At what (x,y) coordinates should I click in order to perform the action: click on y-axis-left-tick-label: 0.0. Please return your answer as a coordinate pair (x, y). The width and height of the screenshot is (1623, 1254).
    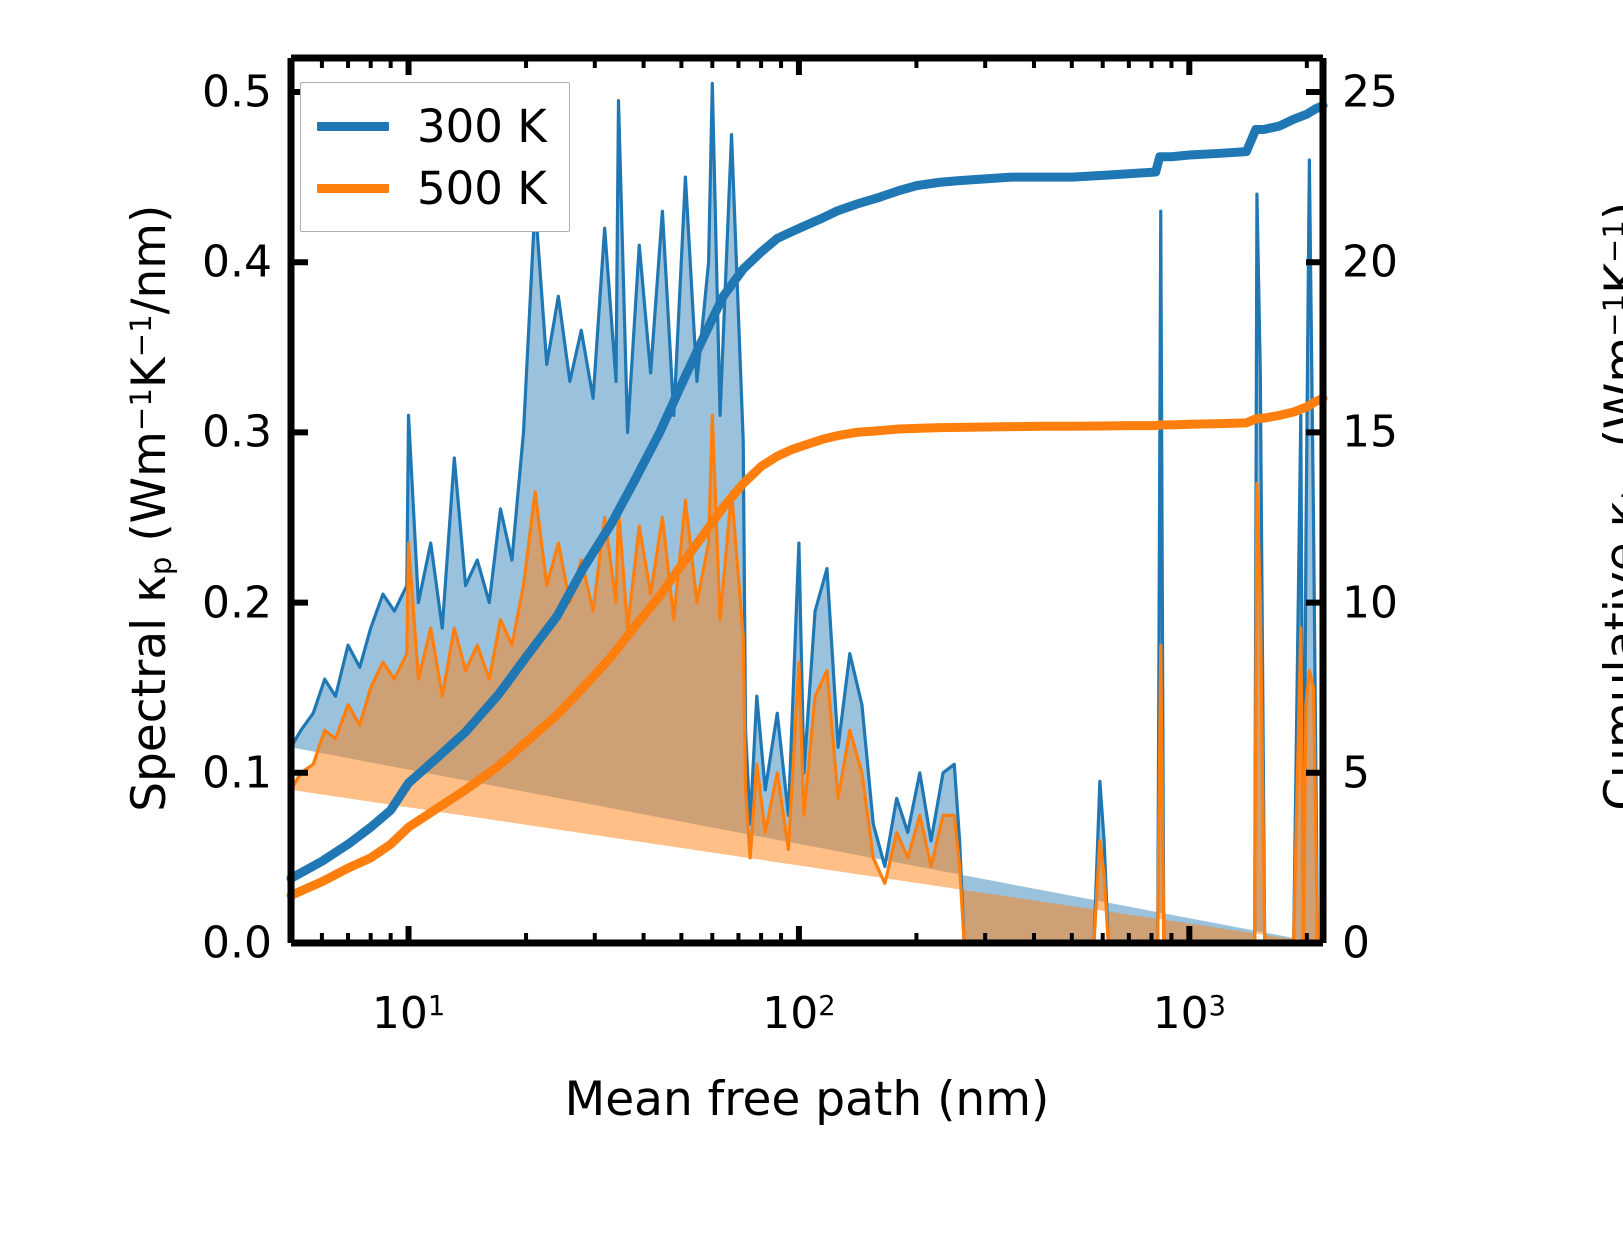
    Looking at the image, I should click on (237, 943).